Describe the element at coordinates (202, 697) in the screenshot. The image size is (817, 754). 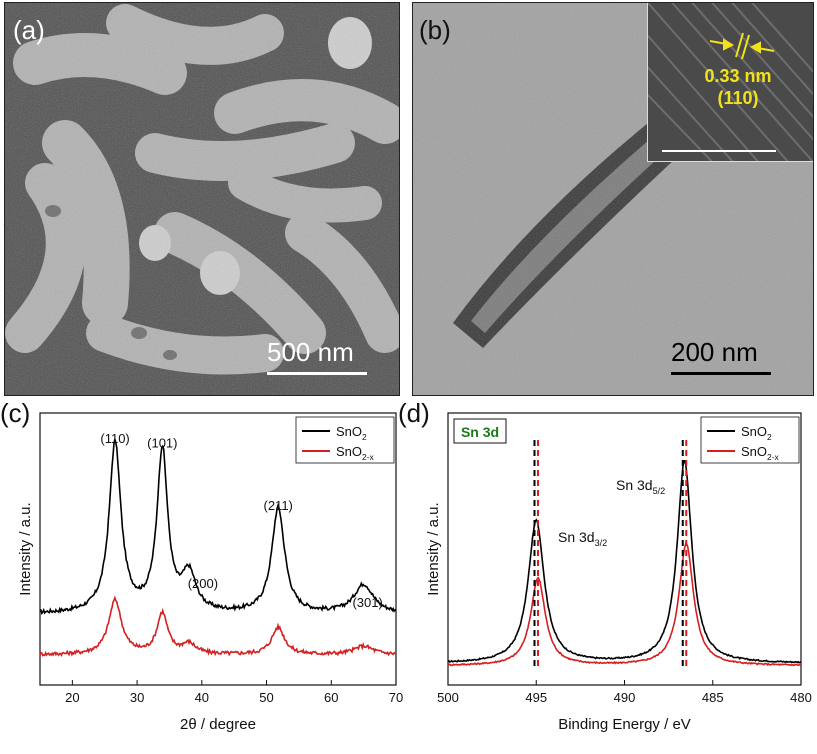
I see `x-tick-label: 40` at that location.